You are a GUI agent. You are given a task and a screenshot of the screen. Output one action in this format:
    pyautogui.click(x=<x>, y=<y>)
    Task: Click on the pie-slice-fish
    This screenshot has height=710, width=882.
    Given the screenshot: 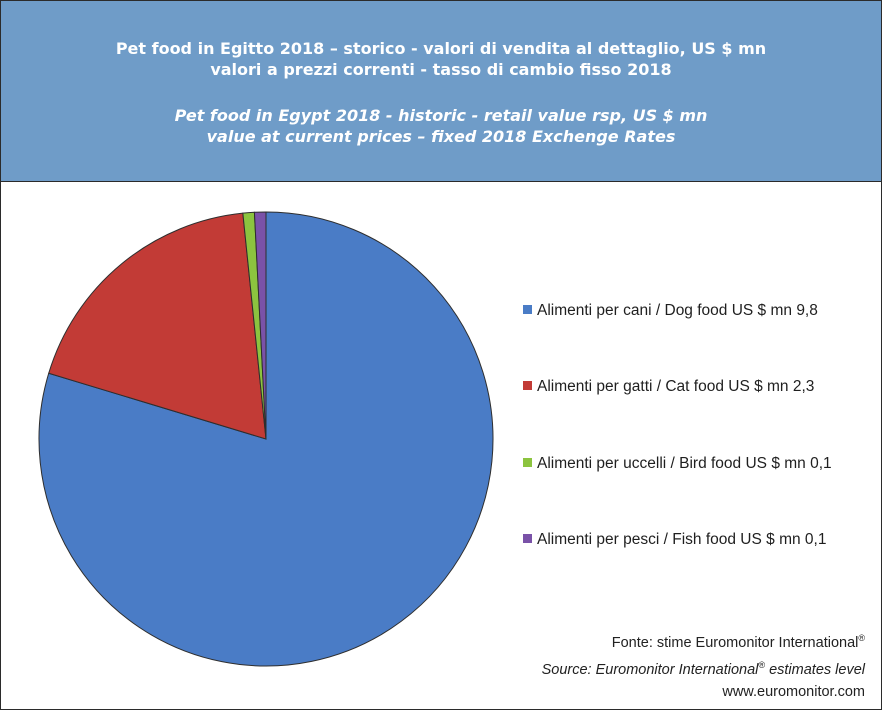 What is the action you would take?
    pyautogui.click(x=260, y=325)
    